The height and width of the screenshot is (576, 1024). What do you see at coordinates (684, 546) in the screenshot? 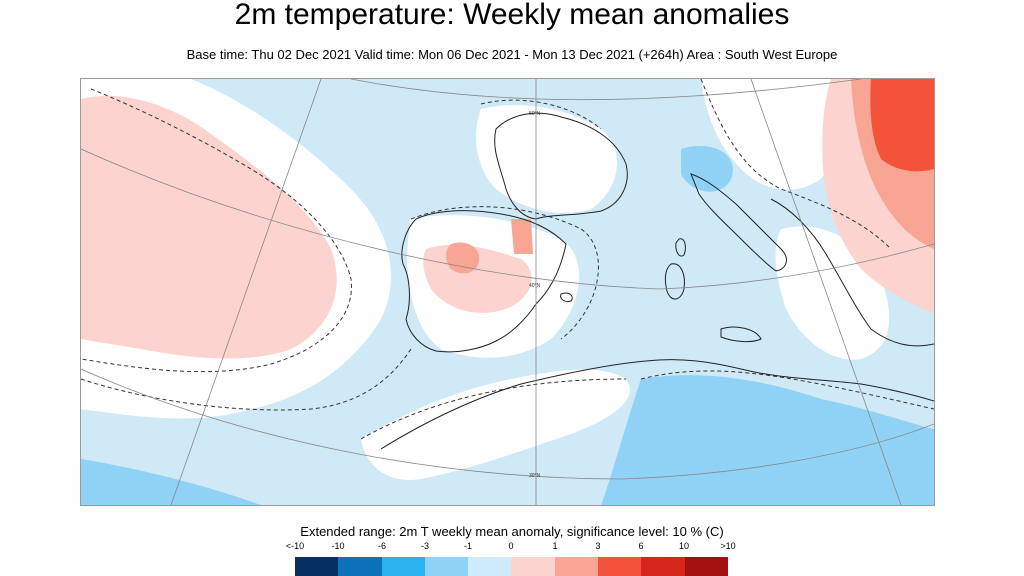
I see `legend-label: 10` at bounding box center [684, 546].